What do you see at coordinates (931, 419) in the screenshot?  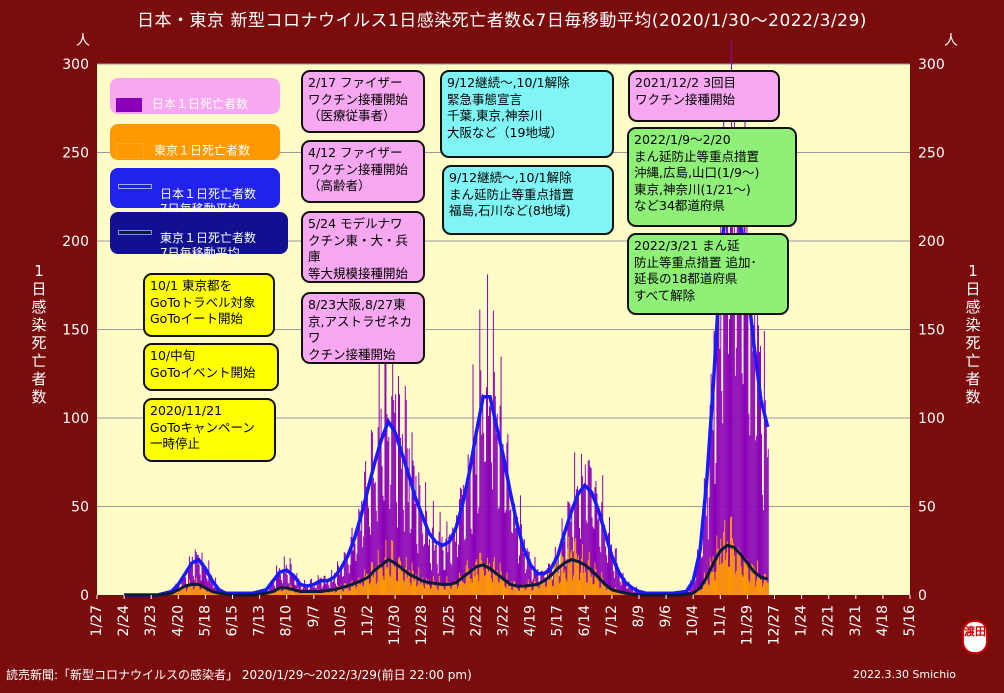 I see `y-tick-right: 100` at bounding box center [931, 419].